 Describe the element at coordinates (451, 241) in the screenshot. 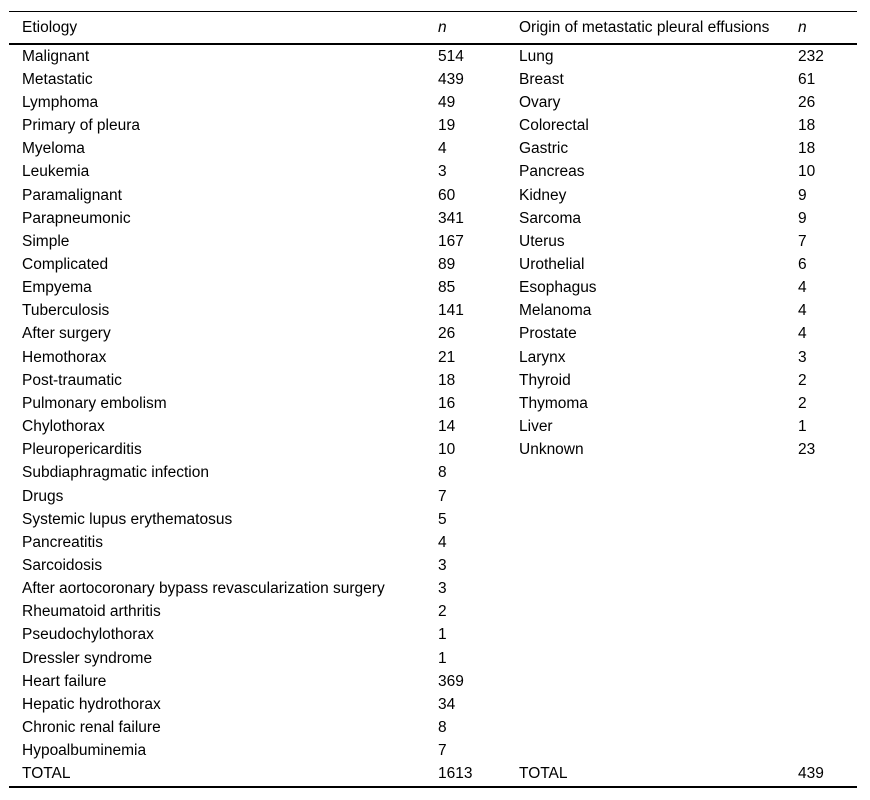

I see `etiology-count-cell: 167` at that location.